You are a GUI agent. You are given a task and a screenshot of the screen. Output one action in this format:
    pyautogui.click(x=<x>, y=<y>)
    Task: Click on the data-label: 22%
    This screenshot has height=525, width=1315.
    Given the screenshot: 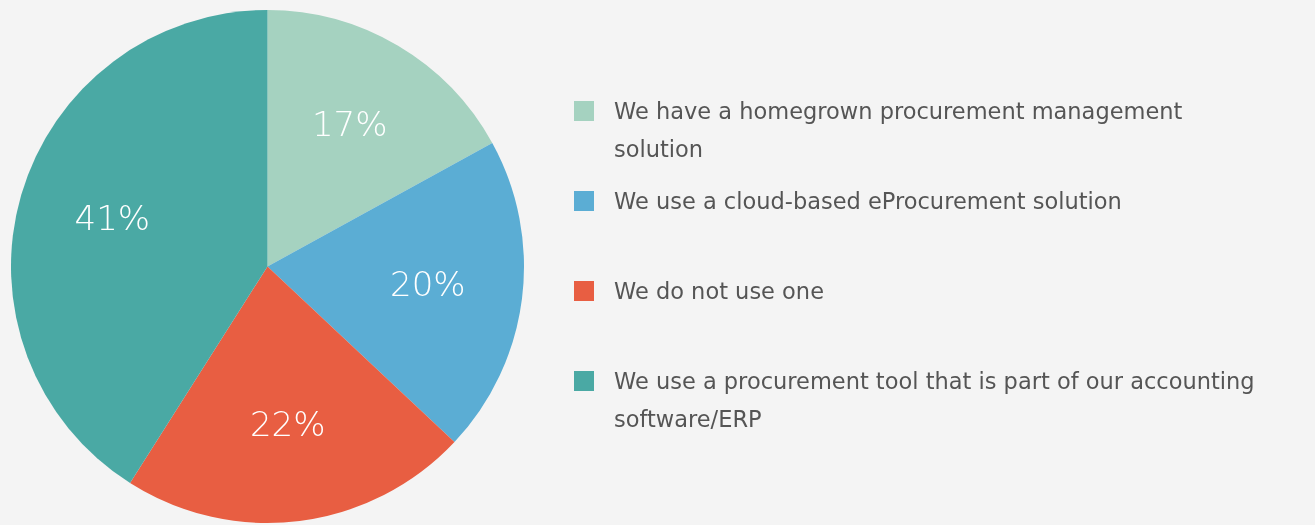 What is the action you would take?
    pyautogui.click(x=287, y=423)
    